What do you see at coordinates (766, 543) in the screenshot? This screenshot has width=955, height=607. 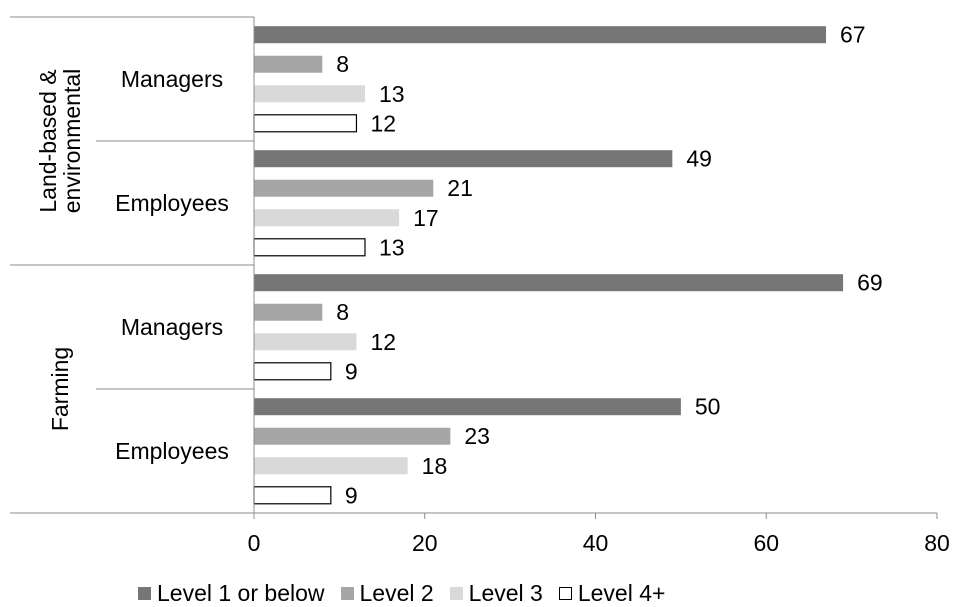 I see `x-tick-label: 60` at bounding box center [766, 543].